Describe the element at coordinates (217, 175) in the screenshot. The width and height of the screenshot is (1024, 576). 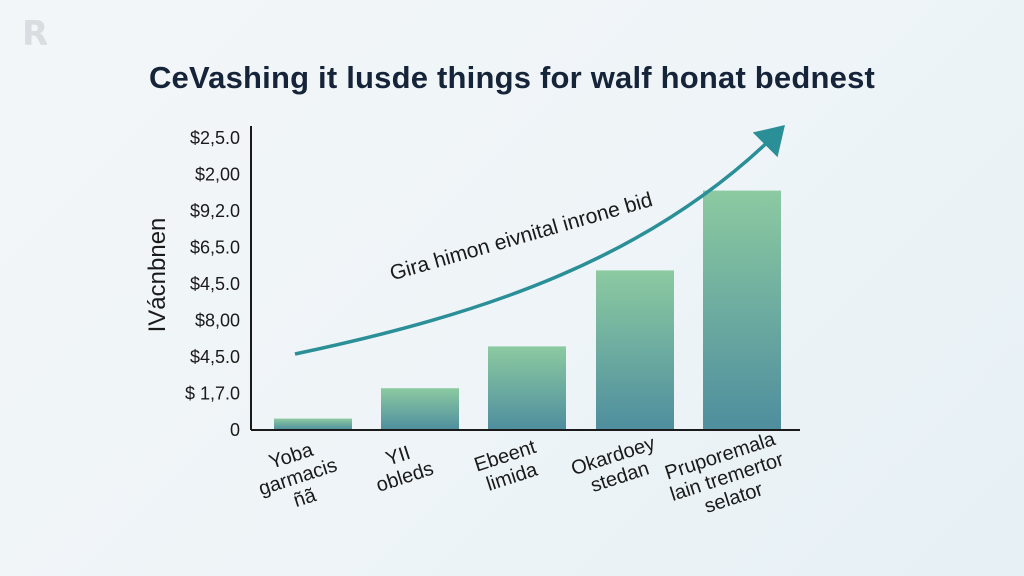
I see `y-tick-label: $2,00` at that location.